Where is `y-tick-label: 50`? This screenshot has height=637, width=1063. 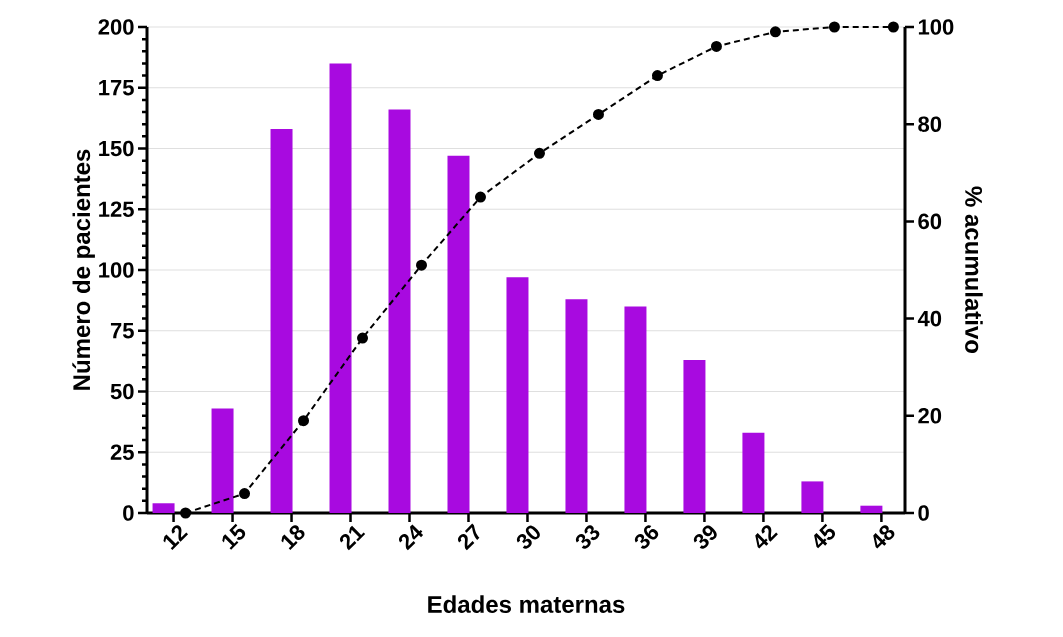
y-tick-label: 50 is located at coordinates (122, 391).